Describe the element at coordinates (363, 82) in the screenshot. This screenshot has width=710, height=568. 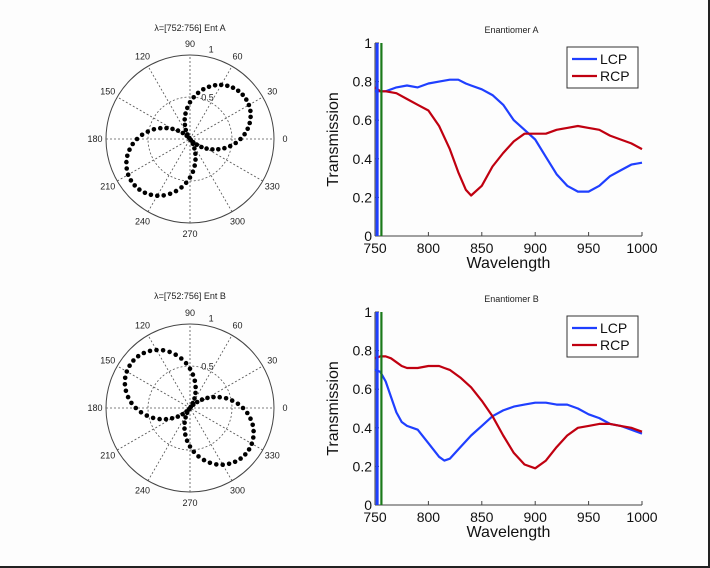
I see `y-tick-label: 0.8` at that location.